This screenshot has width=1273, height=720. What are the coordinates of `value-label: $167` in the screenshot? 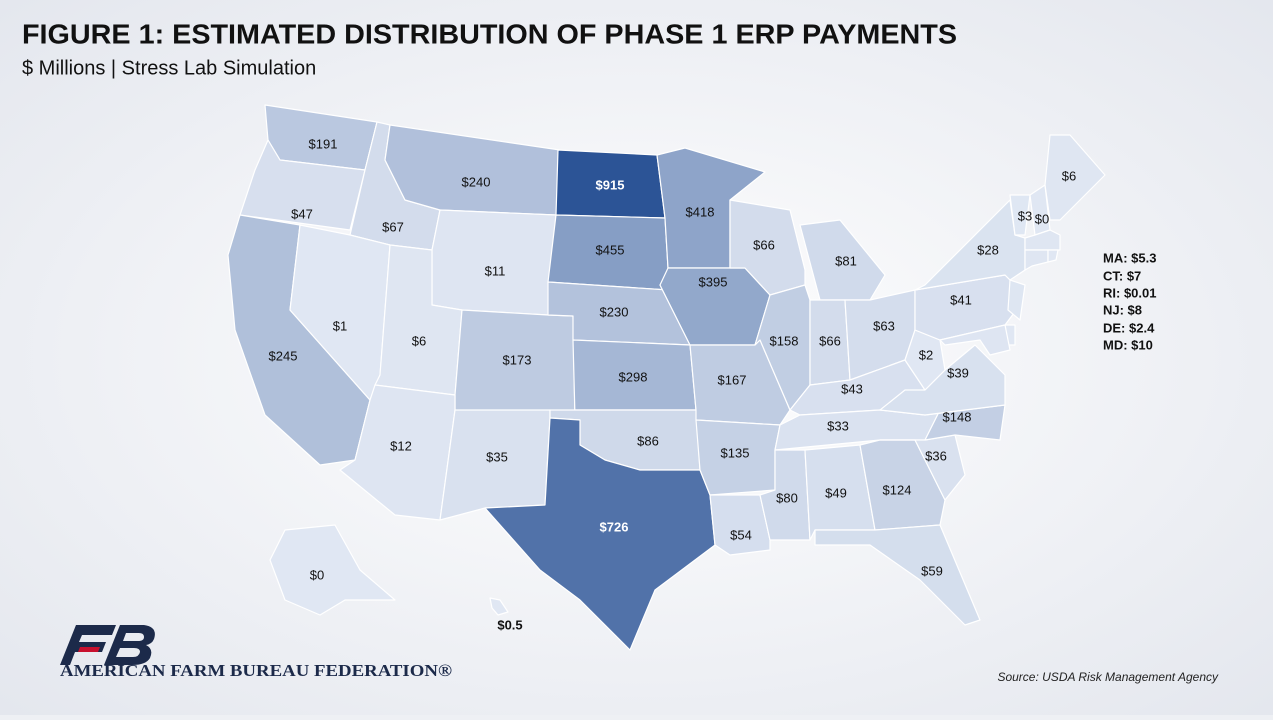 It's located at (732, 379).